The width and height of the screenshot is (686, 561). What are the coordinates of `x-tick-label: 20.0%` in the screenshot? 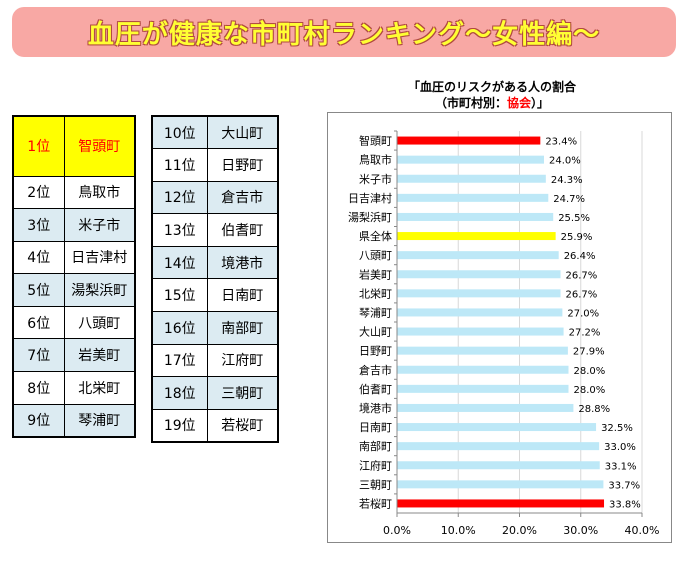 It's located at (519, 530).